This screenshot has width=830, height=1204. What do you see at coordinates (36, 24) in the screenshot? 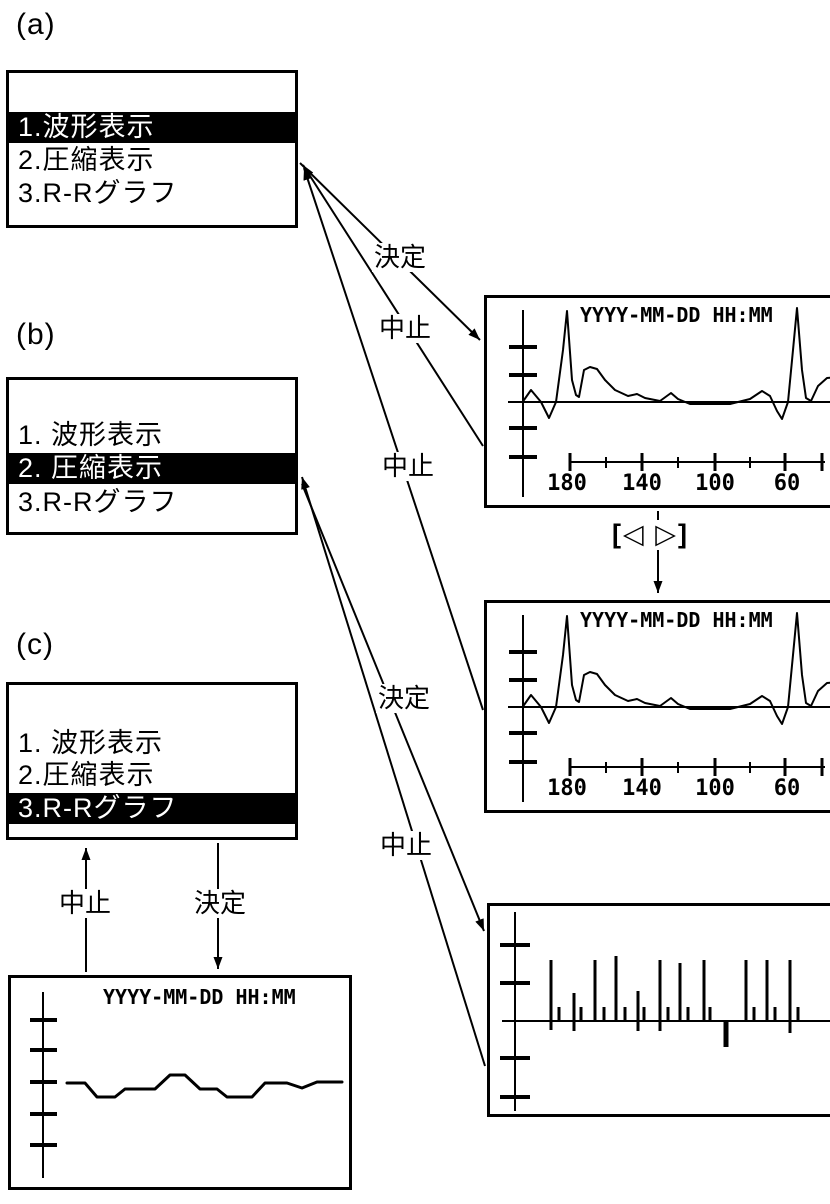
I see `figure-label-a: (a)` at bounding box center [36, 24].